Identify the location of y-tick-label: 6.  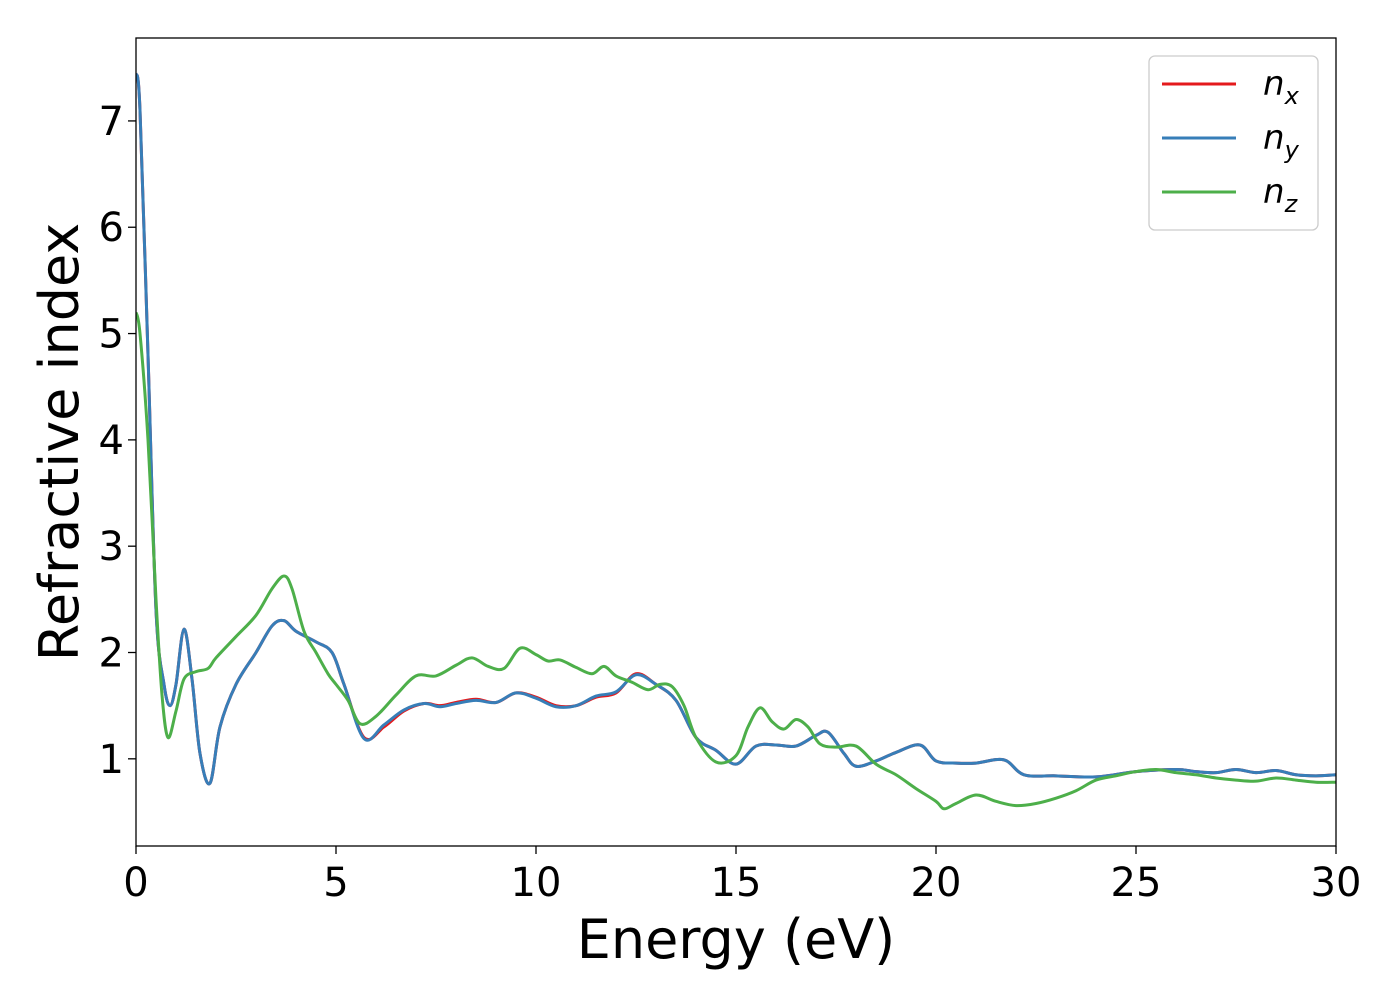
(111, 228).